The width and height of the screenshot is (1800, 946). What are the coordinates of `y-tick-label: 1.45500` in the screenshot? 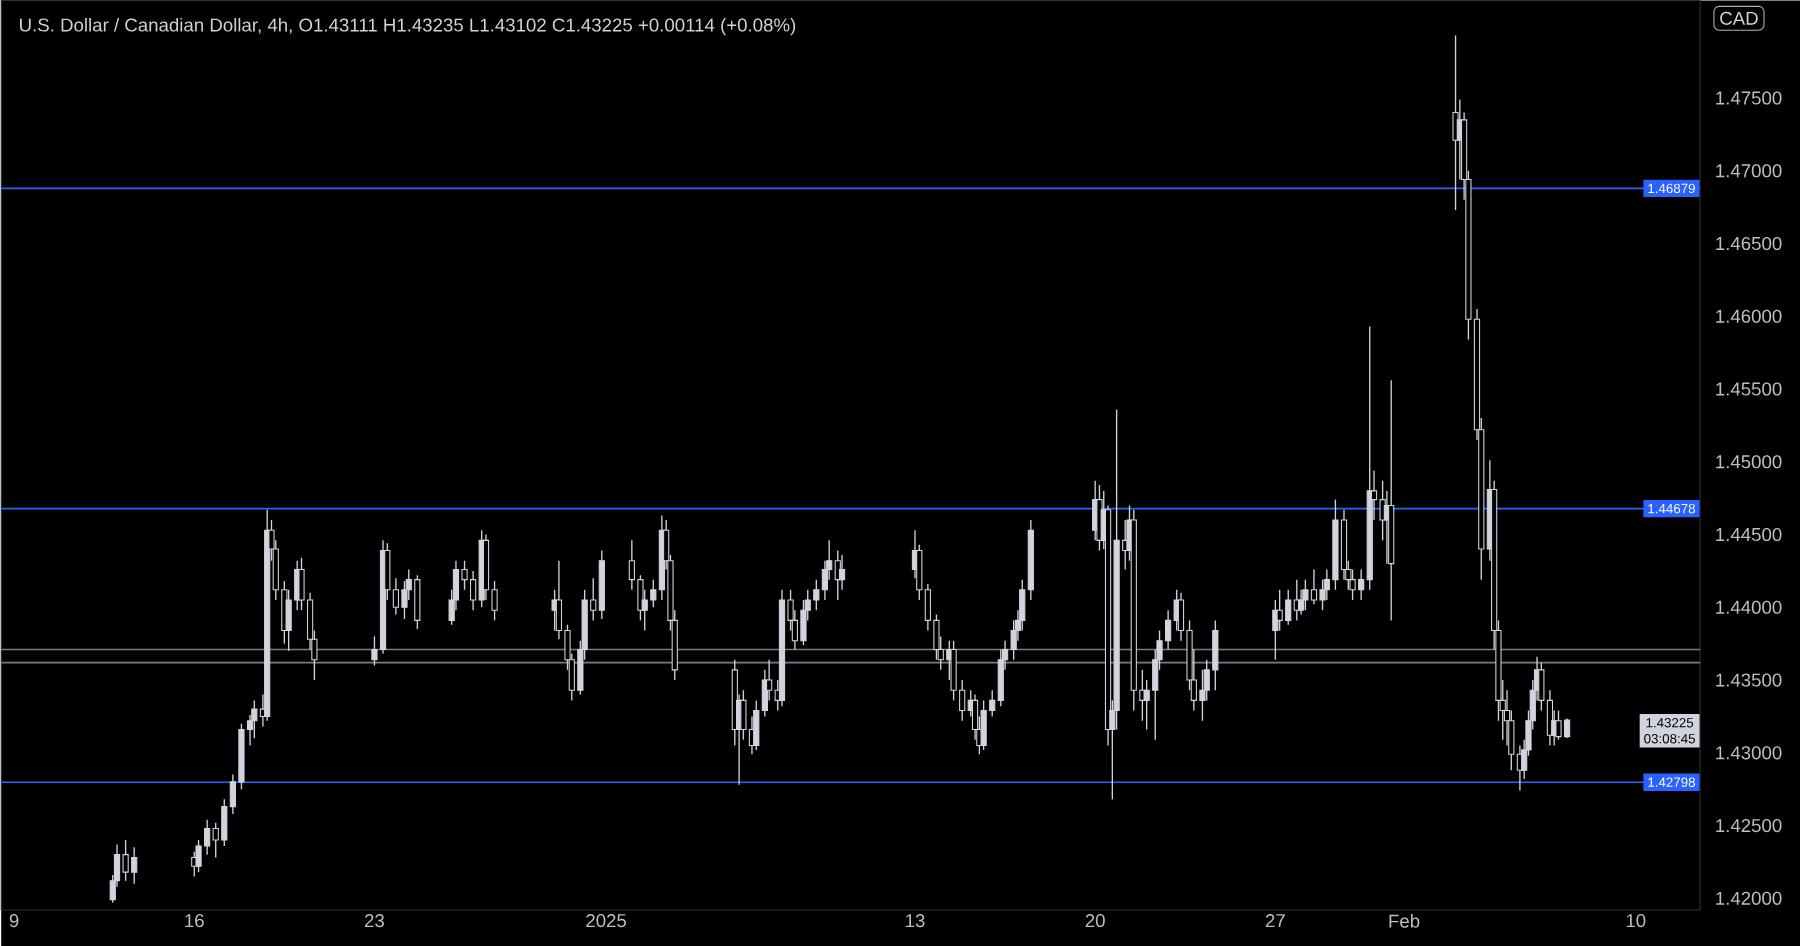 It's located at (1749, 389).